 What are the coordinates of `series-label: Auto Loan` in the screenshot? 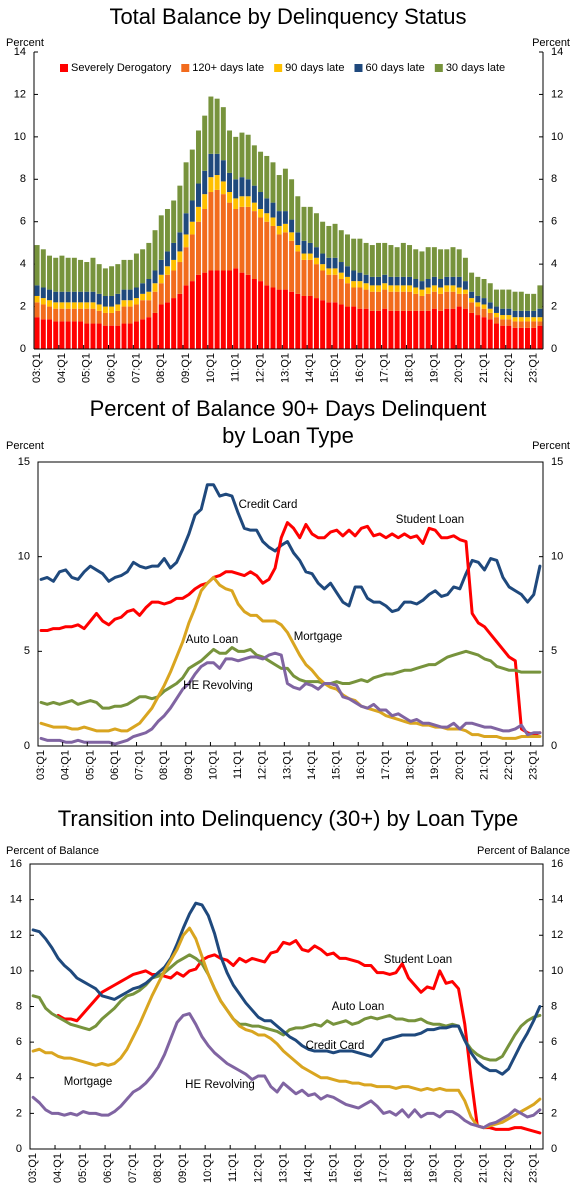 It's located at (358, 1007).